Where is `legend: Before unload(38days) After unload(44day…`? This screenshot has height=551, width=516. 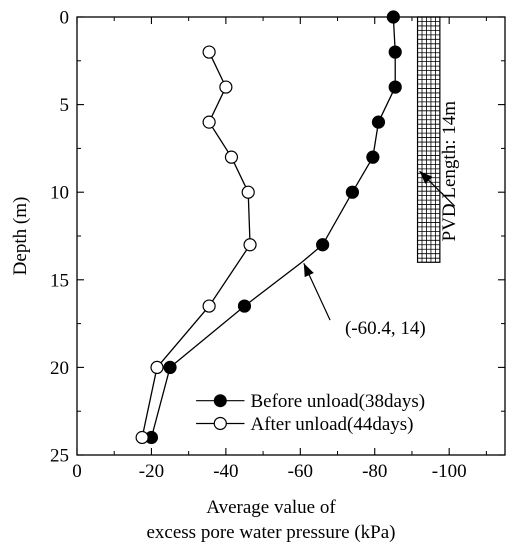
legend: Before unload(38days) After unload(44day… is located at coordinates (310, 413).